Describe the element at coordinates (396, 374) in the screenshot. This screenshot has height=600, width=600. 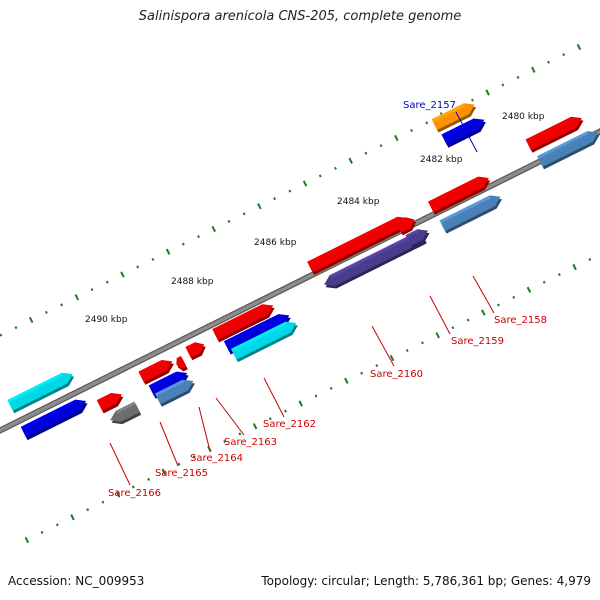
I see `gene-label: Sare_2160` at that location.